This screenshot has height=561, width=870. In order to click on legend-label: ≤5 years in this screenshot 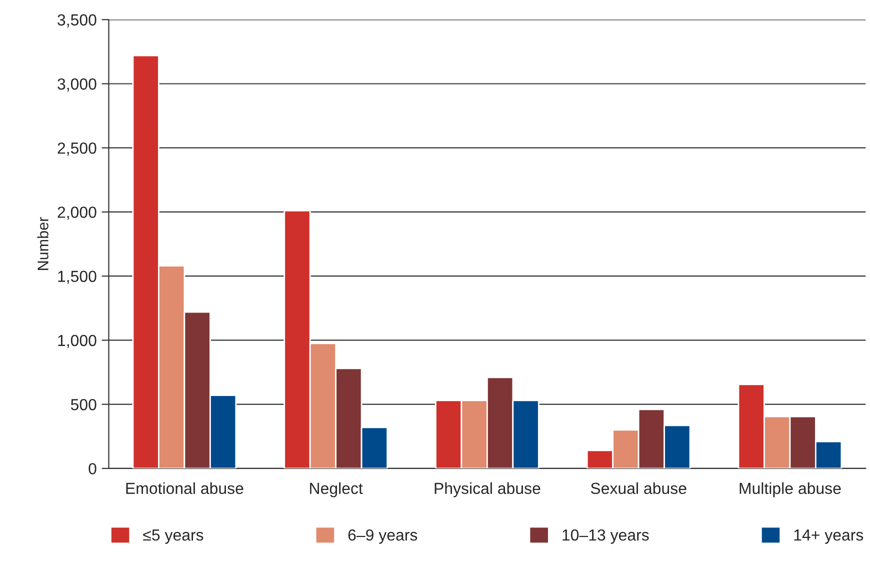, I will do `click(173, 537)`.